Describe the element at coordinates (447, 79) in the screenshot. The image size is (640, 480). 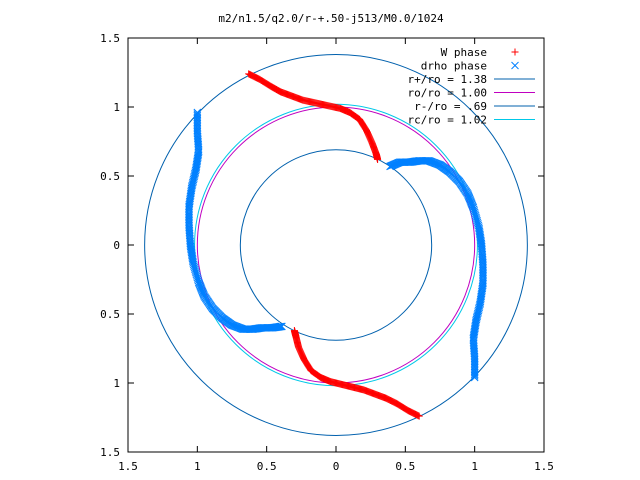
I see `legend-label: r+/ro = 1.38` at that location.